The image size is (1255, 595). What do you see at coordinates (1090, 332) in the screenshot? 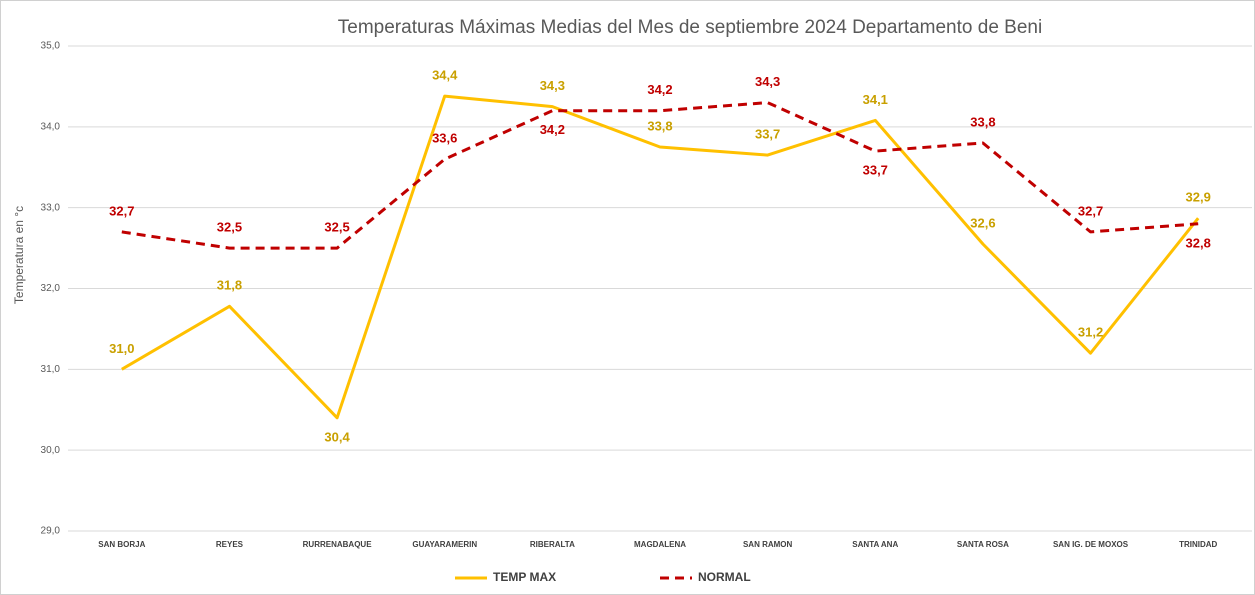
I see `data-label: 31,2` at bounding box center [1090, 332].